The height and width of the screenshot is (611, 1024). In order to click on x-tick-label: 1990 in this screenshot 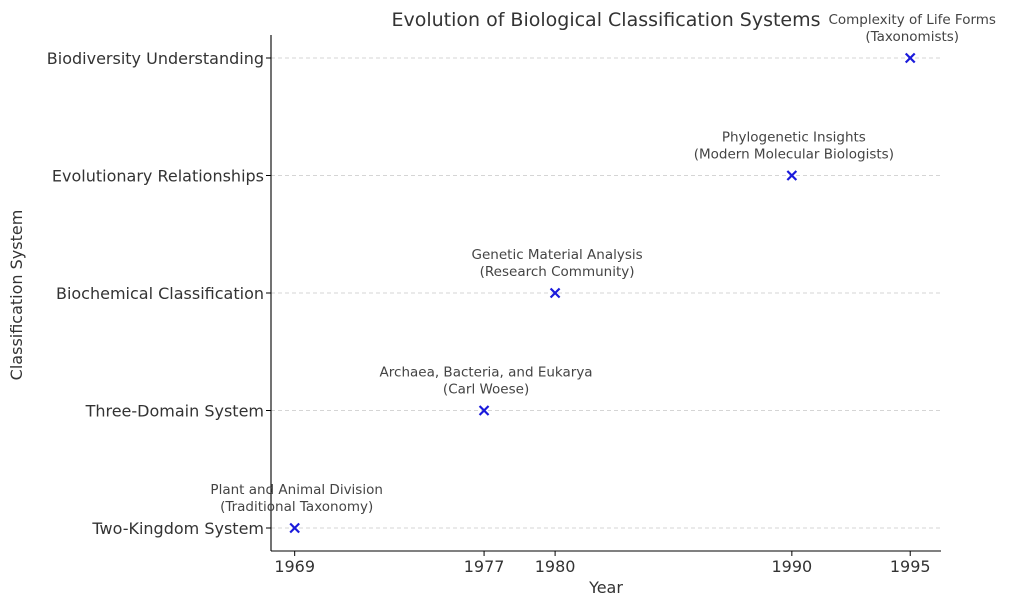, I will do `click(791, 566)`.